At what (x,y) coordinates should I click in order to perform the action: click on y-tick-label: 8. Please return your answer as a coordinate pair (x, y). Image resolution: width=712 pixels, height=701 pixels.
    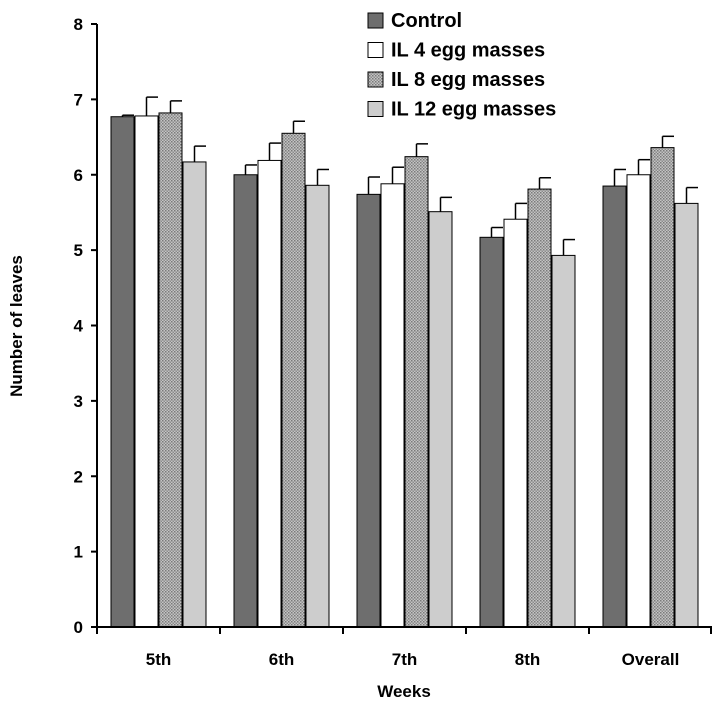
    Looking at the image, I should click on (78, 24).